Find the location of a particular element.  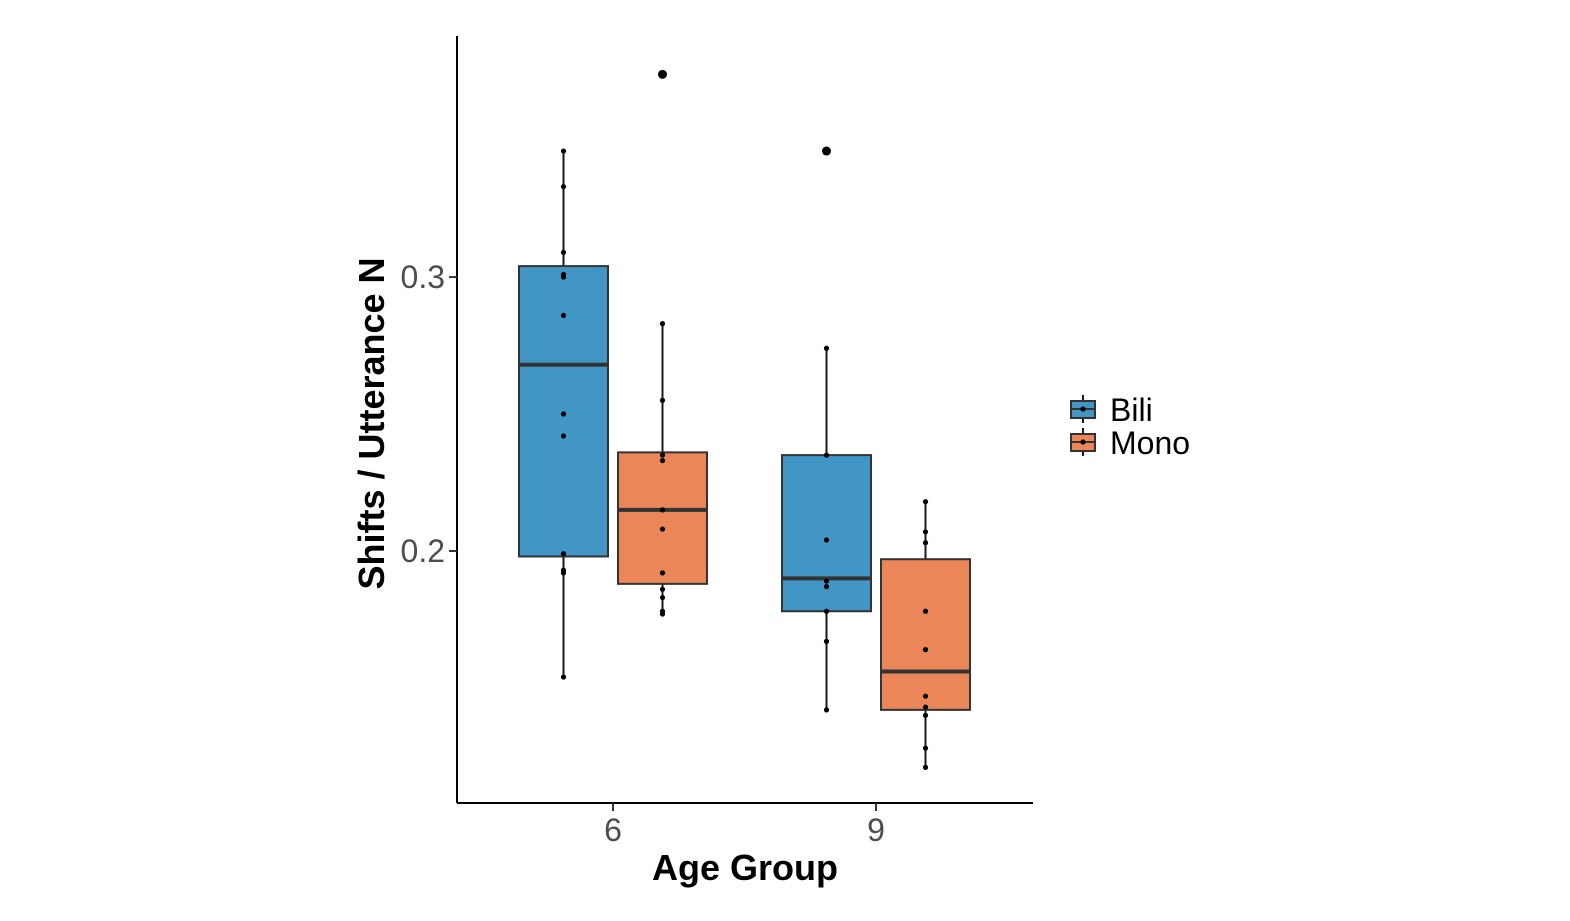

y-tick-label: 0.2 is located at coordinates (423, 551).